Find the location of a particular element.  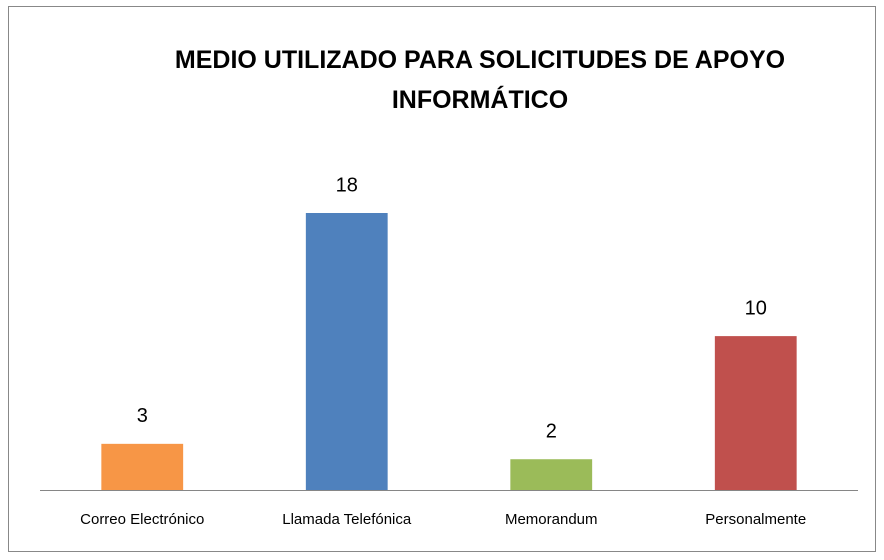

data-label: 10 is located at coordinates (756, 308).